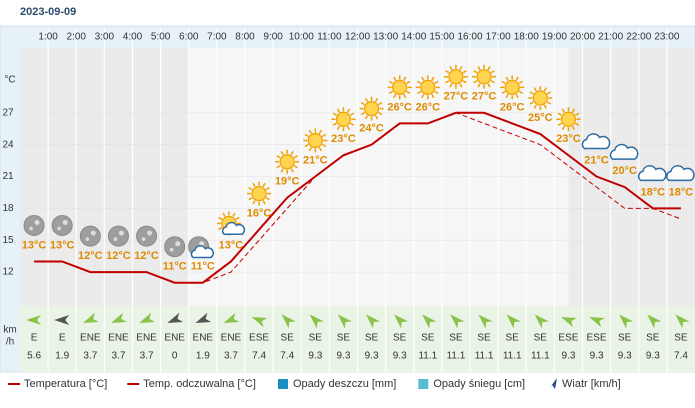 The image size is (695, 408). I want to click on wind-speed: 7.4, so click(681, 356).